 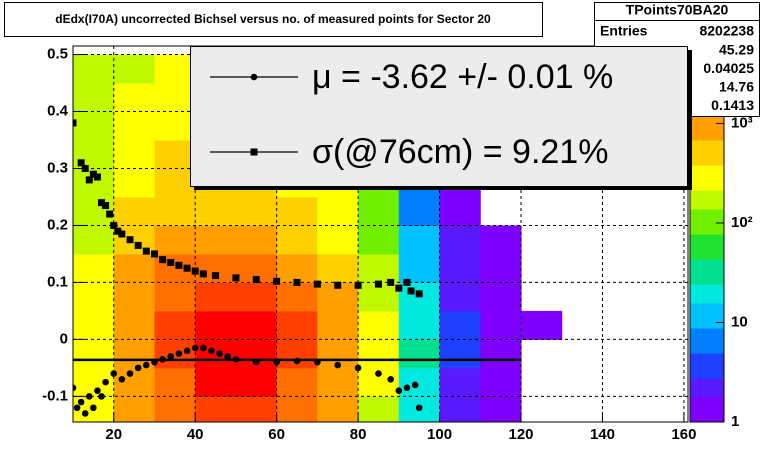 I want to click on stats-value: 0.1413, so click(x=732, y=105).